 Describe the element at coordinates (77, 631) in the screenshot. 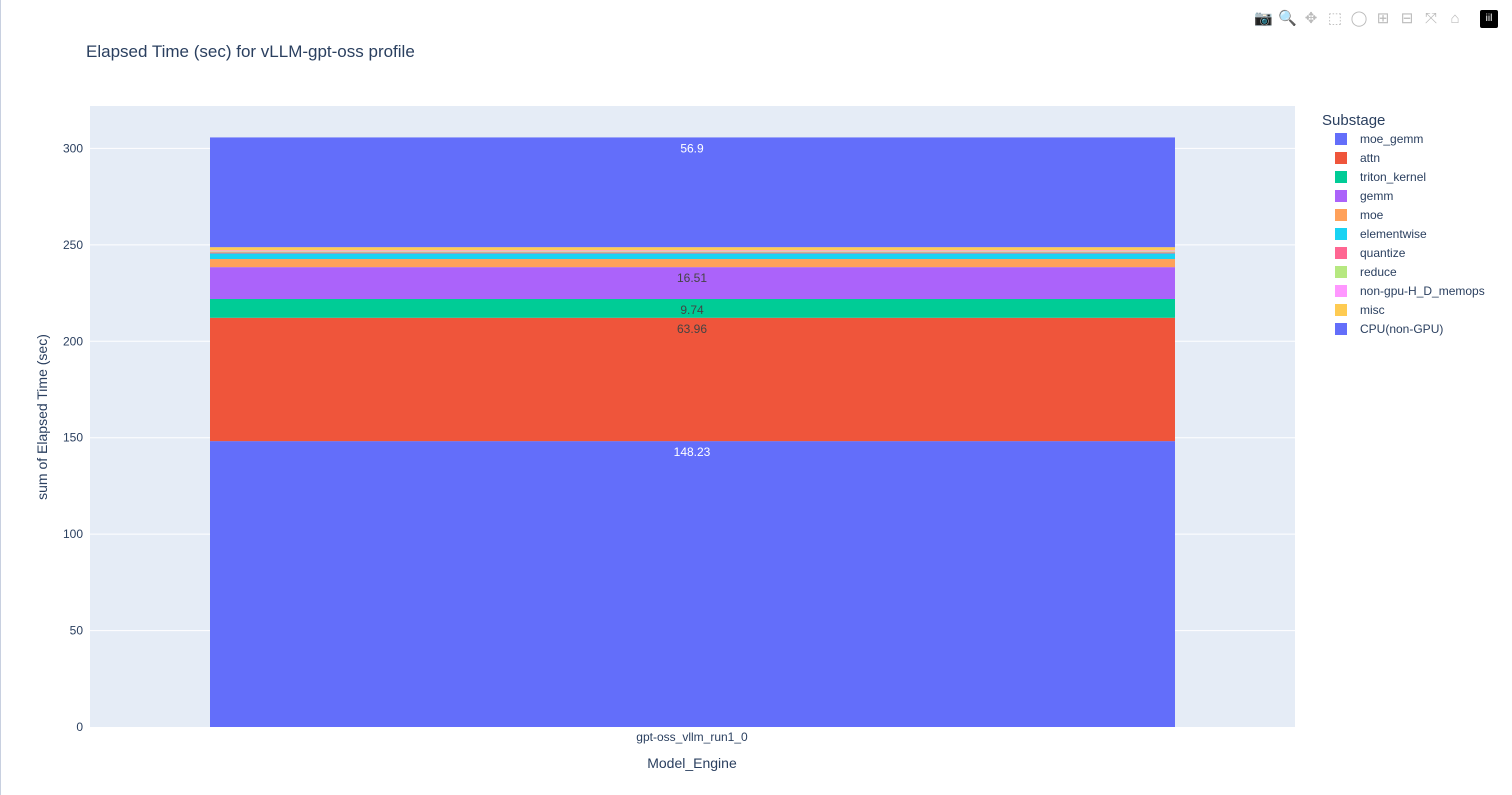

I see `y-tick-label: 50` at that location.